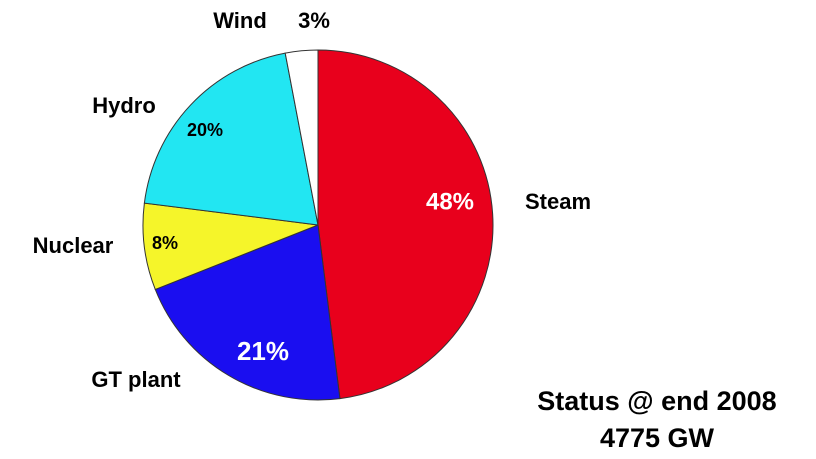  I want to click on value-label: 48%, so click(450, 201).